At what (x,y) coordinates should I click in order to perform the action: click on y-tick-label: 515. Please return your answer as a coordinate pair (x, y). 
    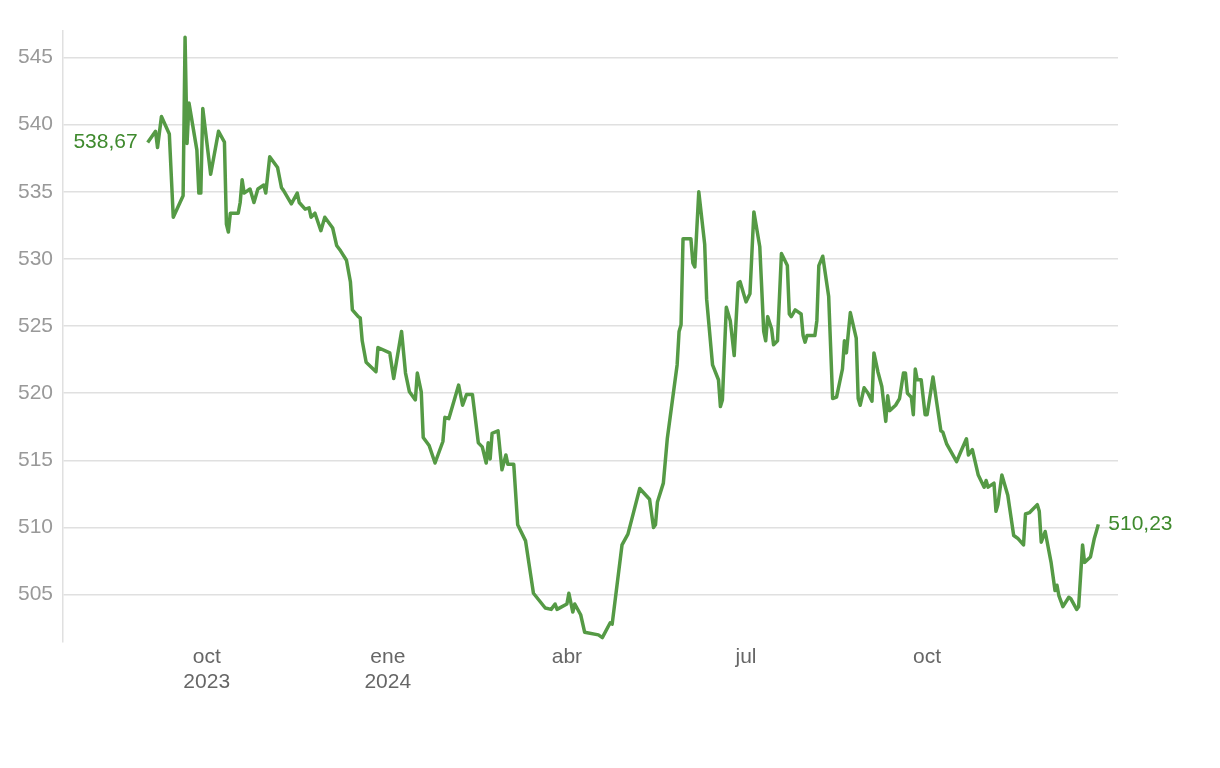
    Looking at the image, I should click on (35, 459).